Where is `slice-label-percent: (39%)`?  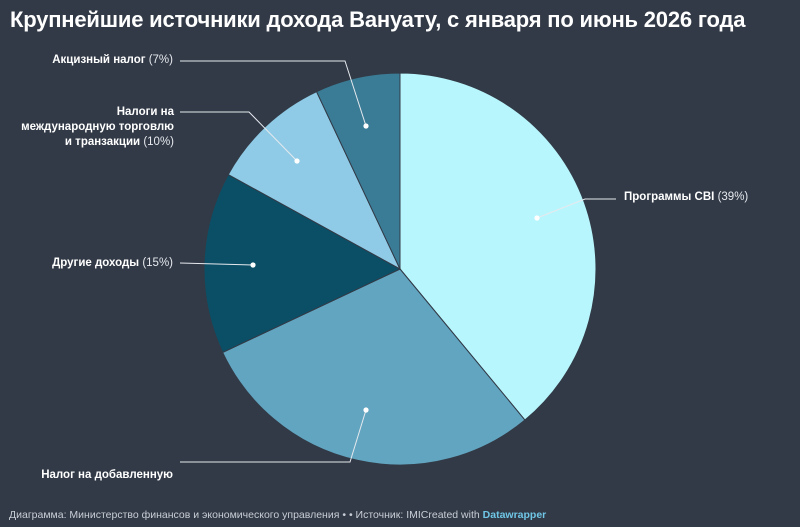
slice-label-percent: (39%) is located at coordinates (731, 197).